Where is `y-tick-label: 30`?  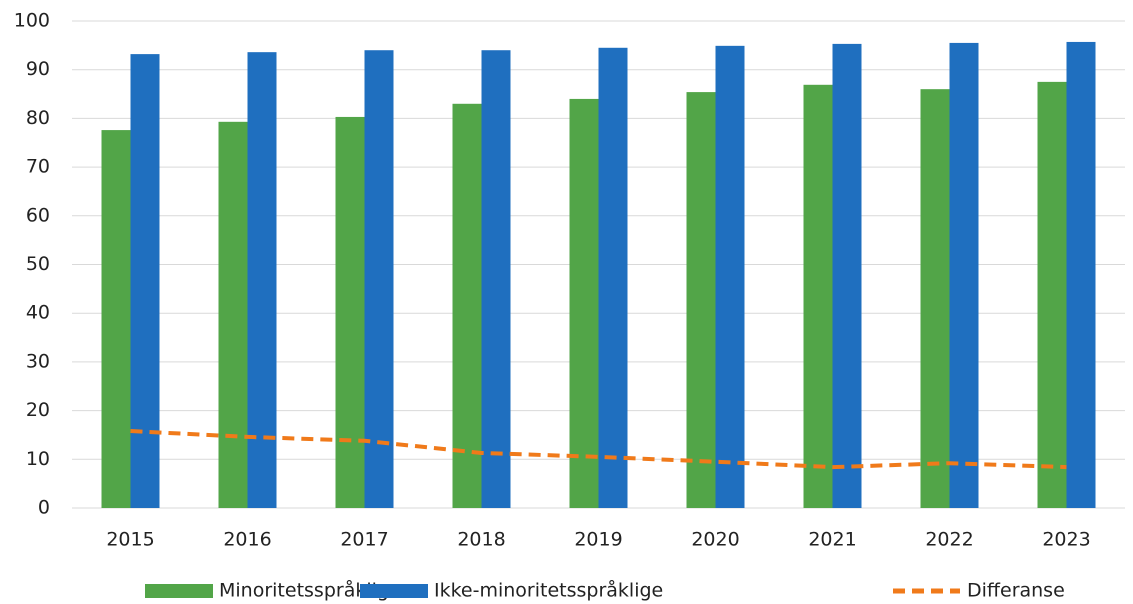 y-tick-label: 30 is located at coordinates (38, 361).